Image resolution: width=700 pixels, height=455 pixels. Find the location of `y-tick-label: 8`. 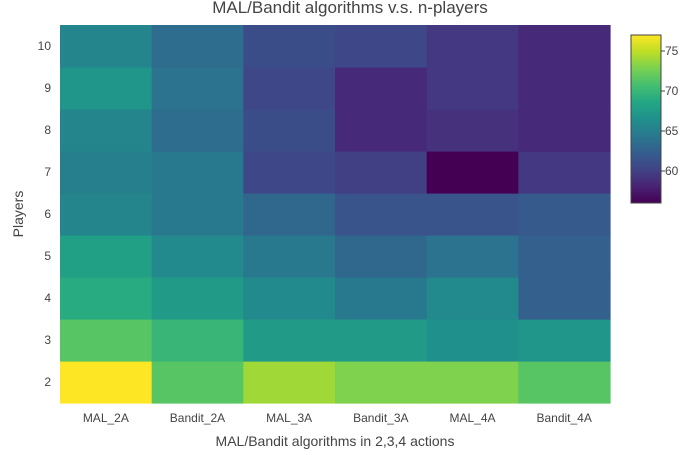

y-tick-label: 8 is located at coordinates (47, 130).